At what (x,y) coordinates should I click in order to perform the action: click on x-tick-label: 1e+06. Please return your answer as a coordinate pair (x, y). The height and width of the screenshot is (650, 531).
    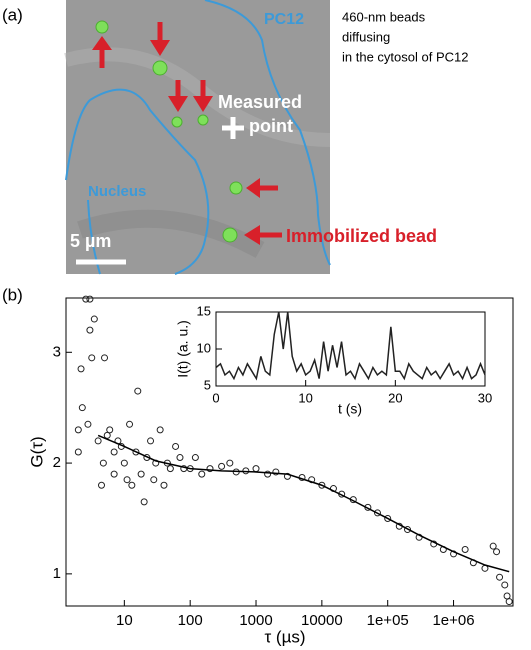
    Looking at the image, I should click on (453, 620).